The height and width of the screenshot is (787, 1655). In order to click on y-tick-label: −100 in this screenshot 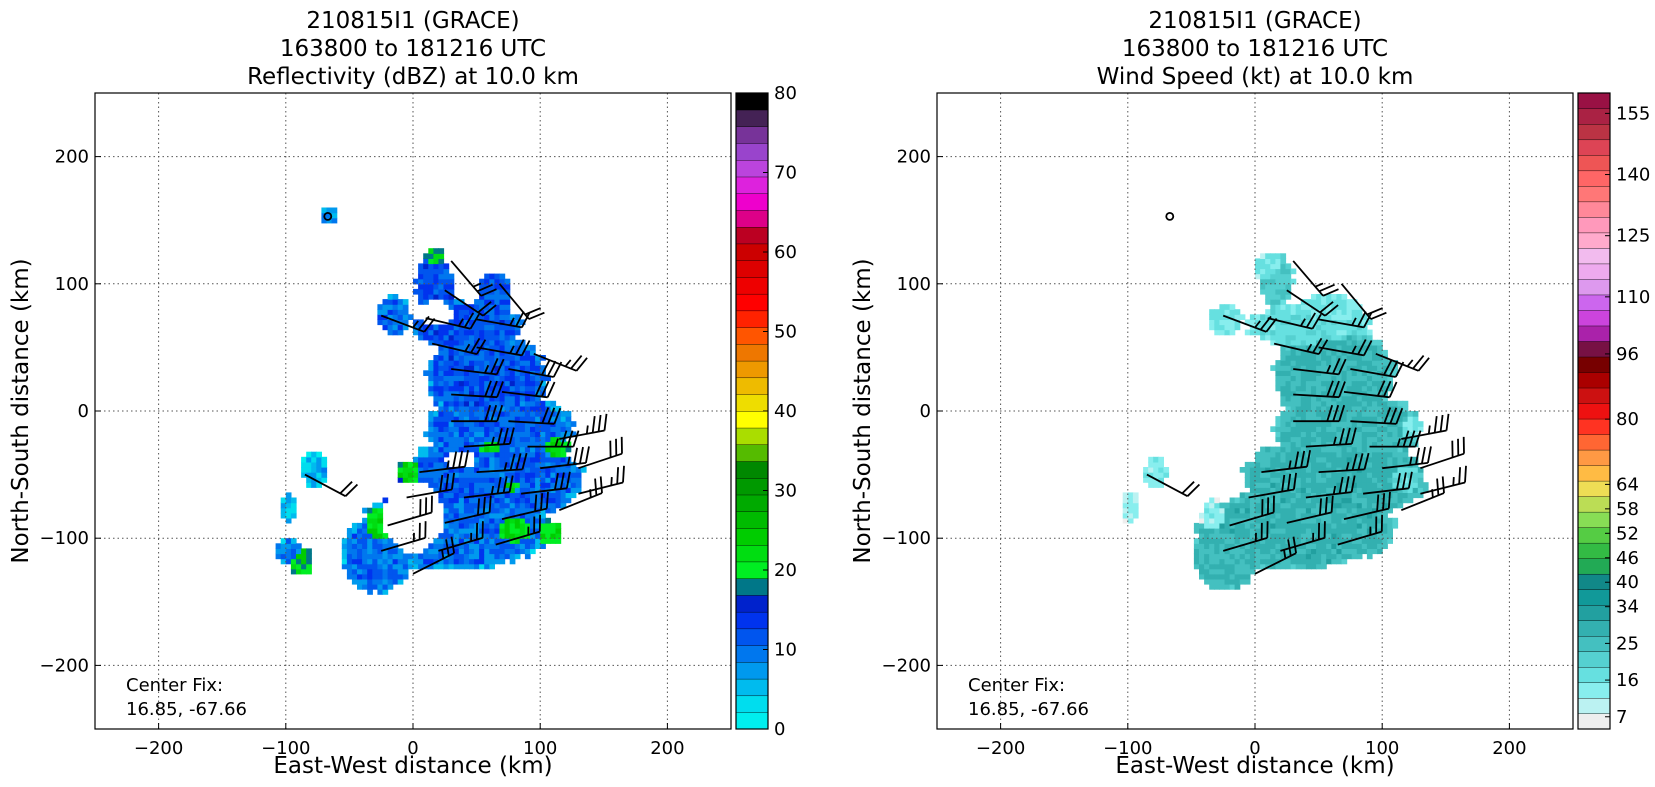, I will do `click(906, 538)`.